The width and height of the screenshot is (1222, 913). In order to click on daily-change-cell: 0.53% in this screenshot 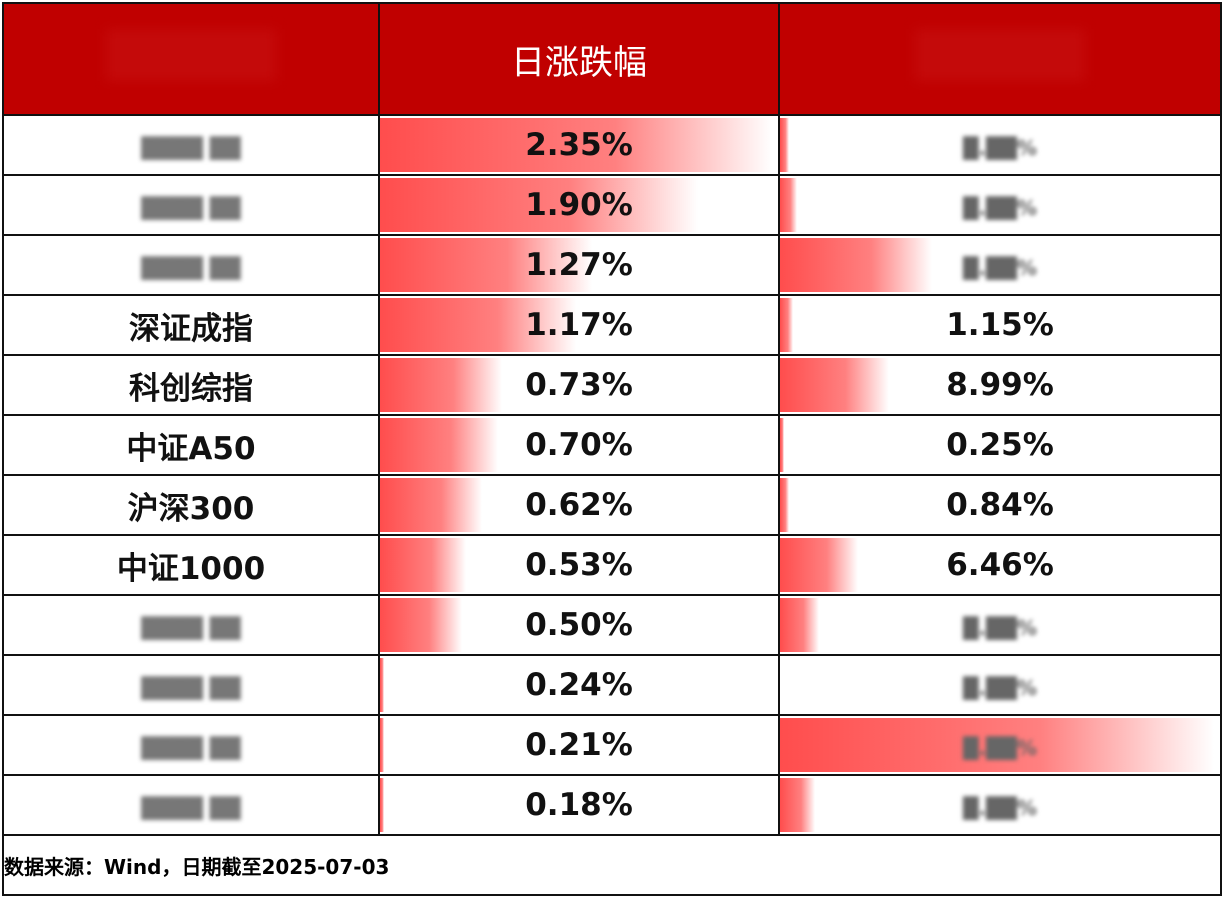, I will do `click(579, 565)`.